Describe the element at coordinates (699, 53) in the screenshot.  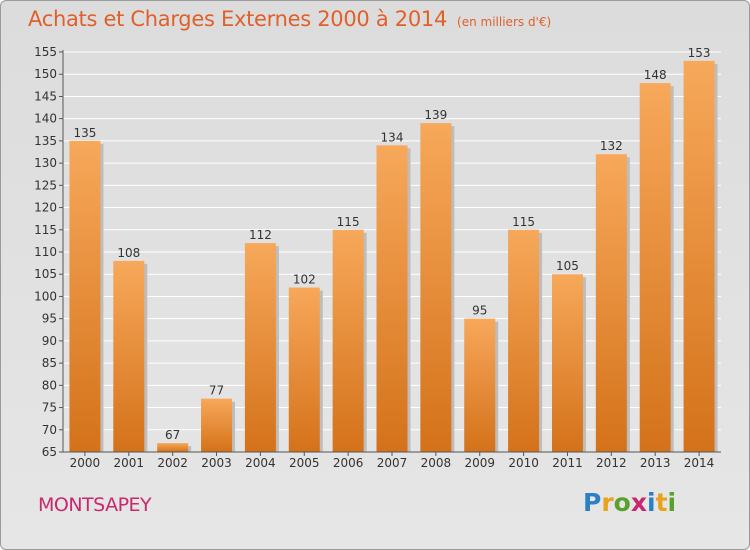
I see `bar-value-label: 153` at that location.